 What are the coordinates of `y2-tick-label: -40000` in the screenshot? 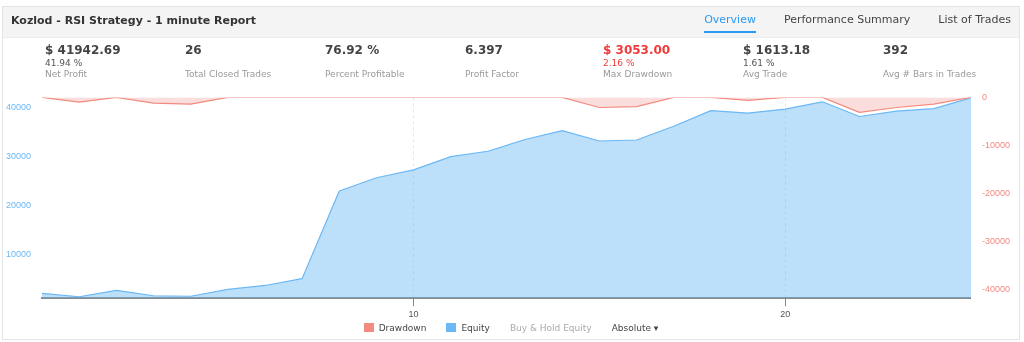 It's located at (996, 289).